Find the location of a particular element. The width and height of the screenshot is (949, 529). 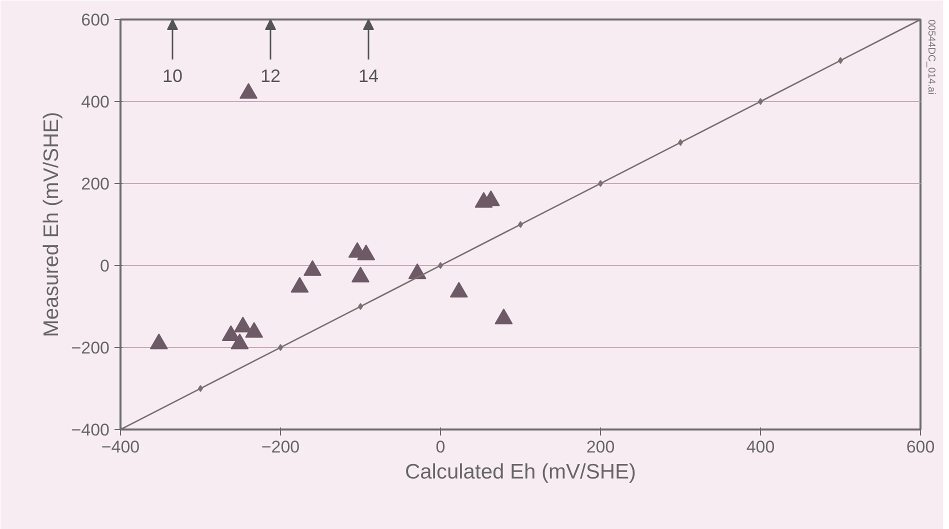

x-tick-label: 0 is located at coordinates (441, 447).